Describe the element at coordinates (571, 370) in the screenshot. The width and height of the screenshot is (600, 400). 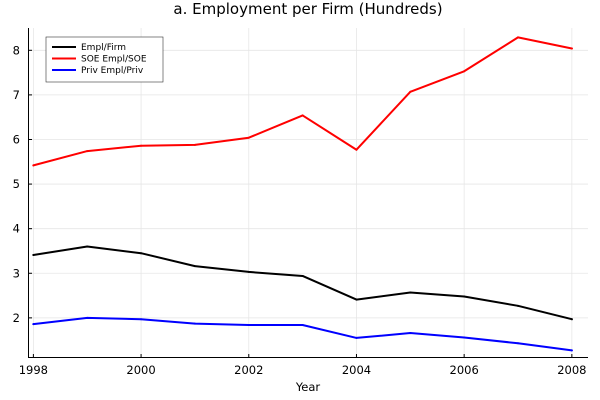
I see `x-tick-label: 2008` at that location.